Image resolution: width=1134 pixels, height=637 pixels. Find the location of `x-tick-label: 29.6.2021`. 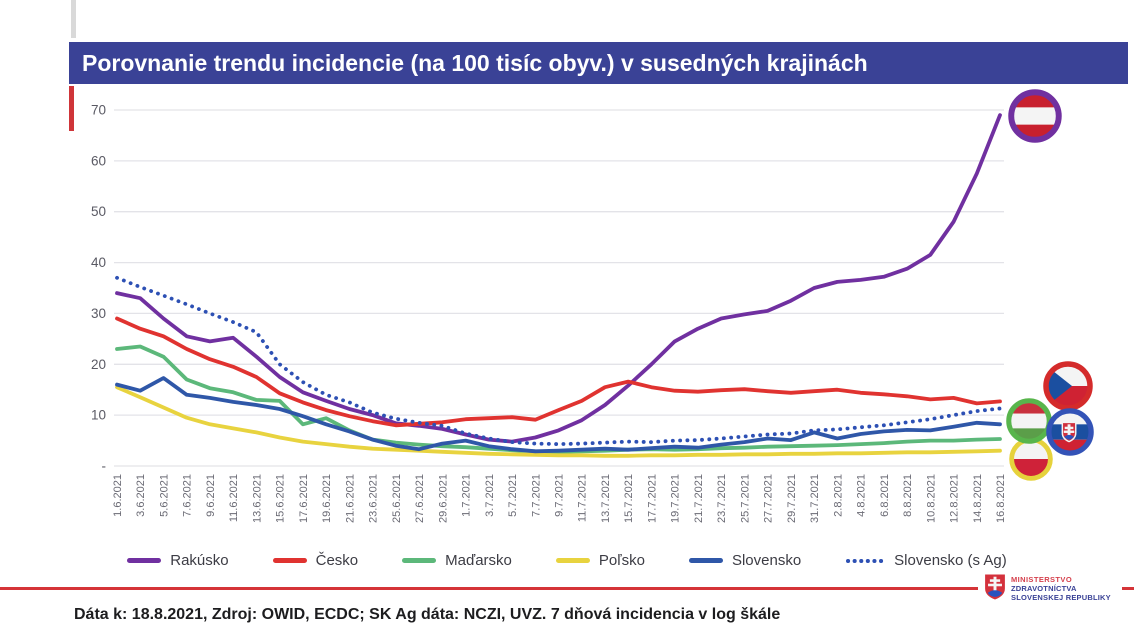

x-tick-label: 29.6.2021 is located at coordinates (443, 498).